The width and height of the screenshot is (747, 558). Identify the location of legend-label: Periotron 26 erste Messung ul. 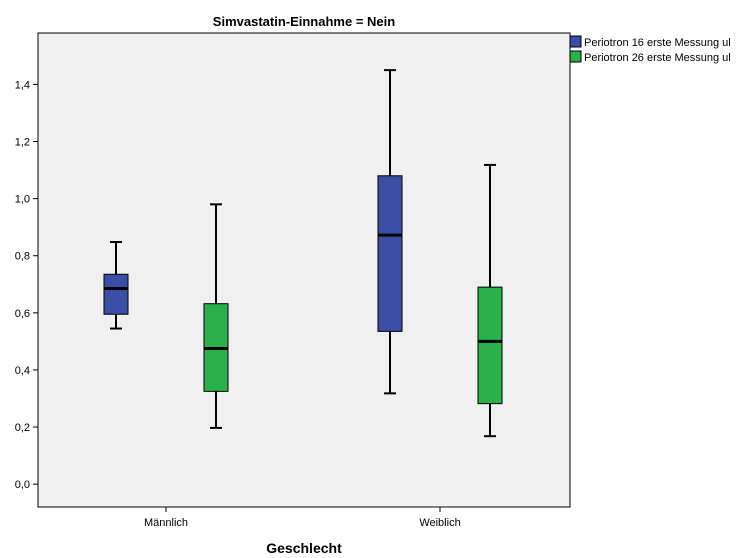
(657, 58).